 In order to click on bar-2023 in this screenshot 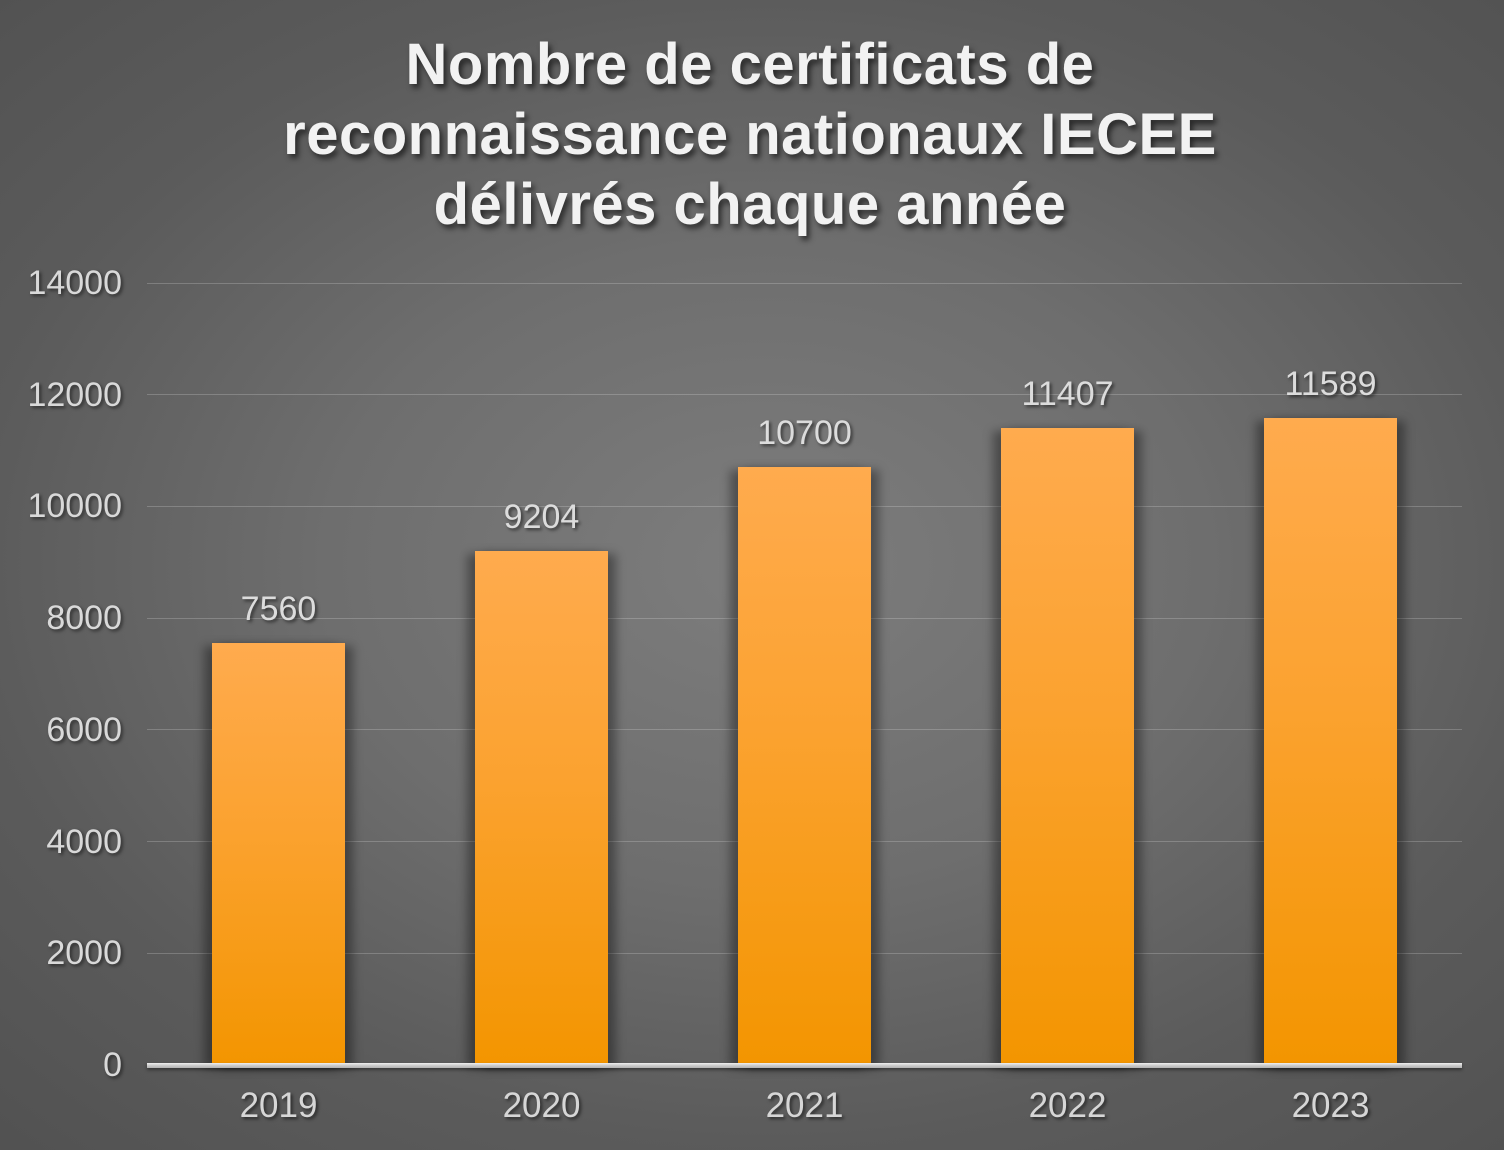, I will do `click(1330, 741)`.